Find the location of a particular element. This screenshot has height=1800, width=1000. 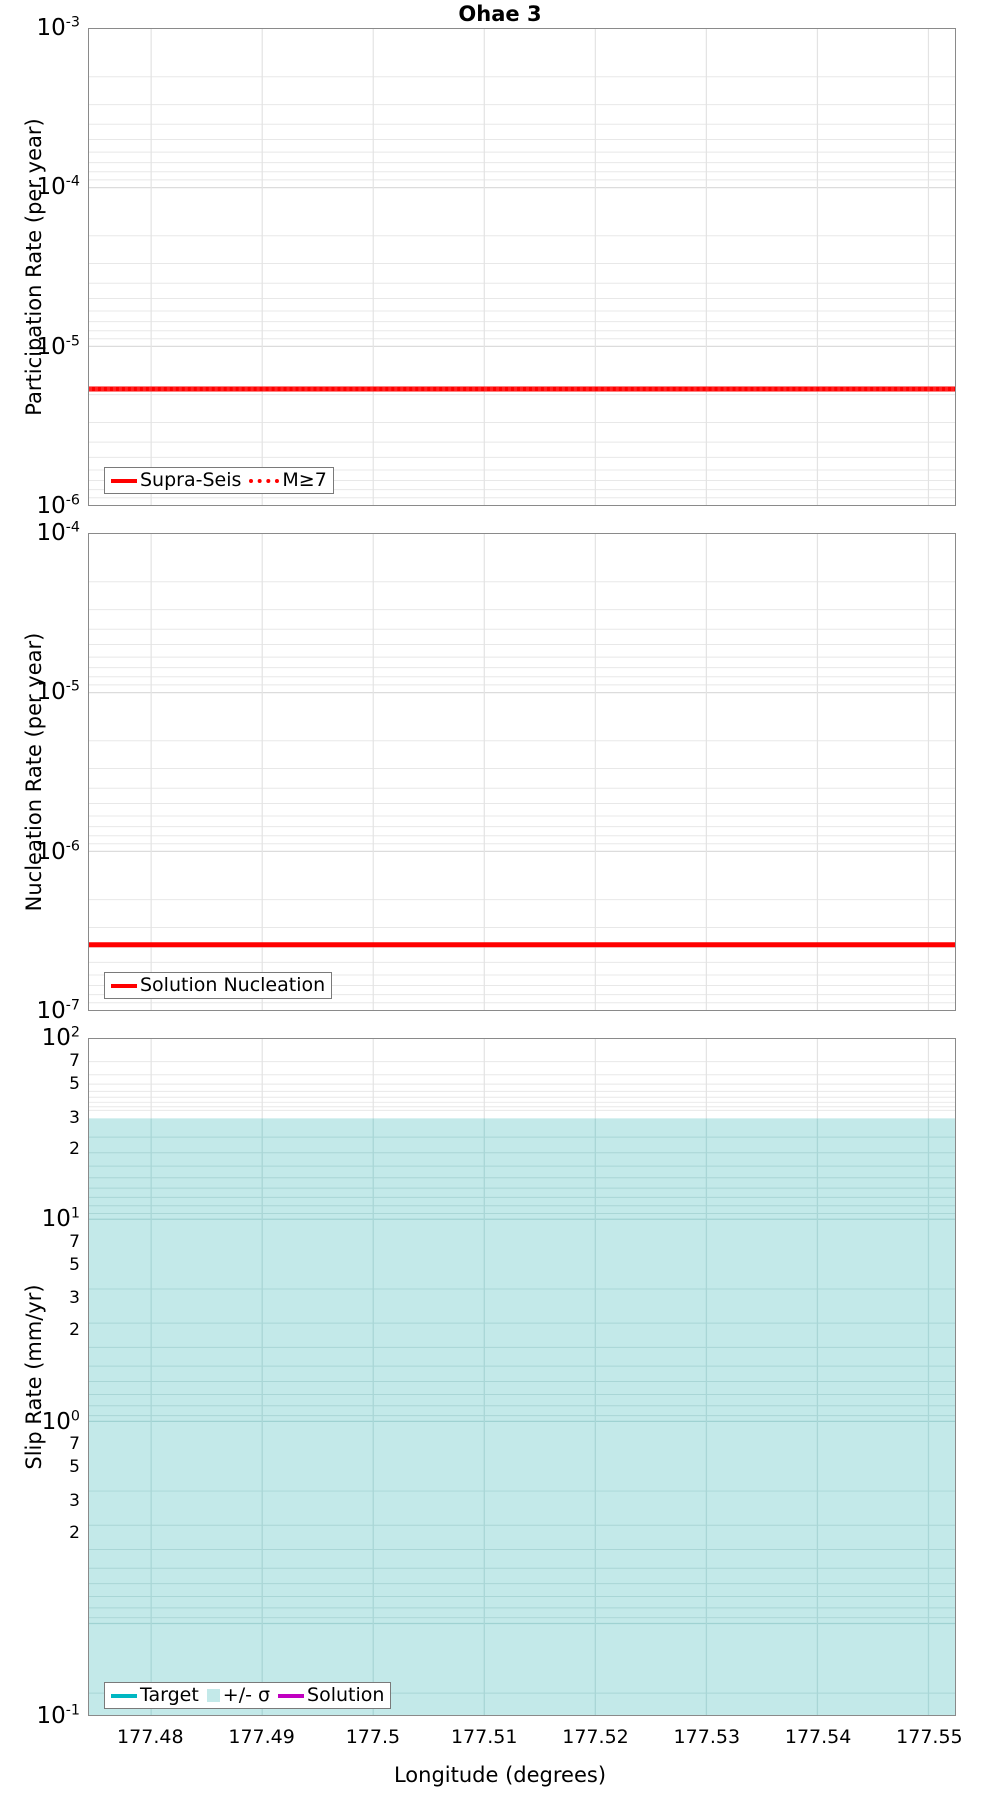

legend-item-supra-seis: Supra-Seis is located at coordinates (176, 480).